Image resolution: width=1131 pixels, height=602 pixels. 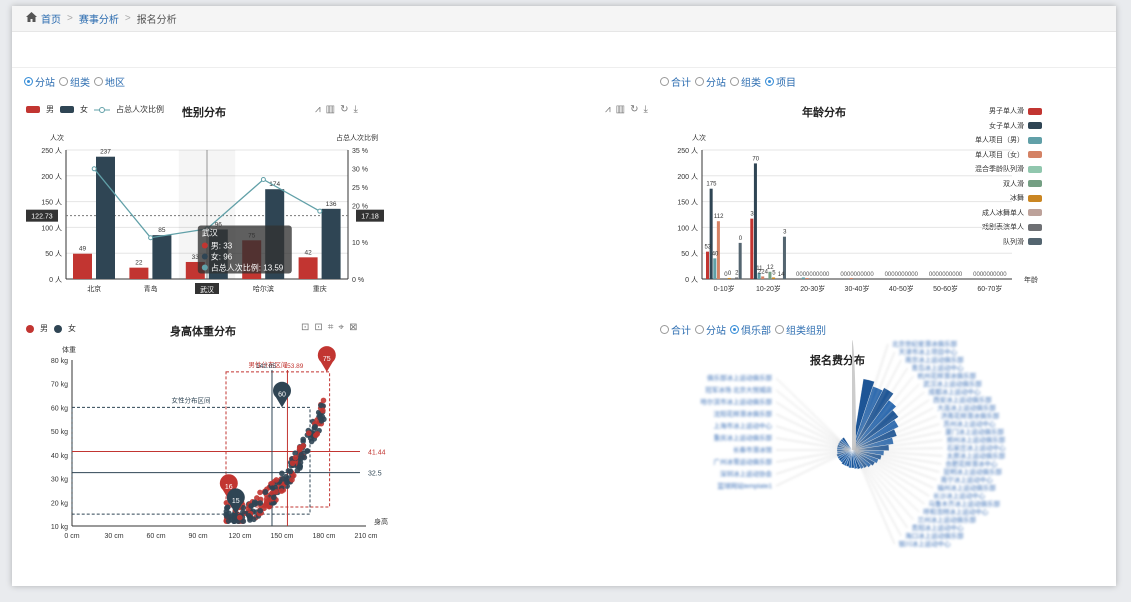 What do you see at coordinates (39, 81) in the screenshot?
I see `gender-group-radio-0: 分站` at bounding box center [39, 81].